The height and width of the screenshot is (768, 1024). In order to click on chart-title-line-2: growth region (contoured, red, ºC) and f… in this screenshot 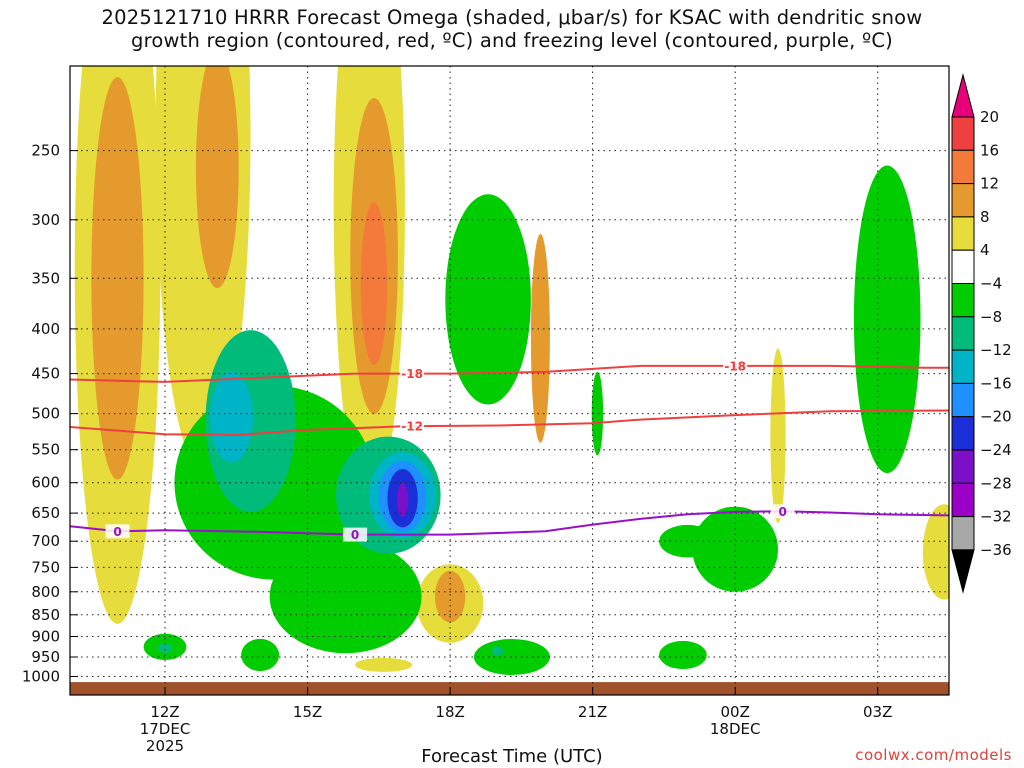, I will do `click(512, 40)`.